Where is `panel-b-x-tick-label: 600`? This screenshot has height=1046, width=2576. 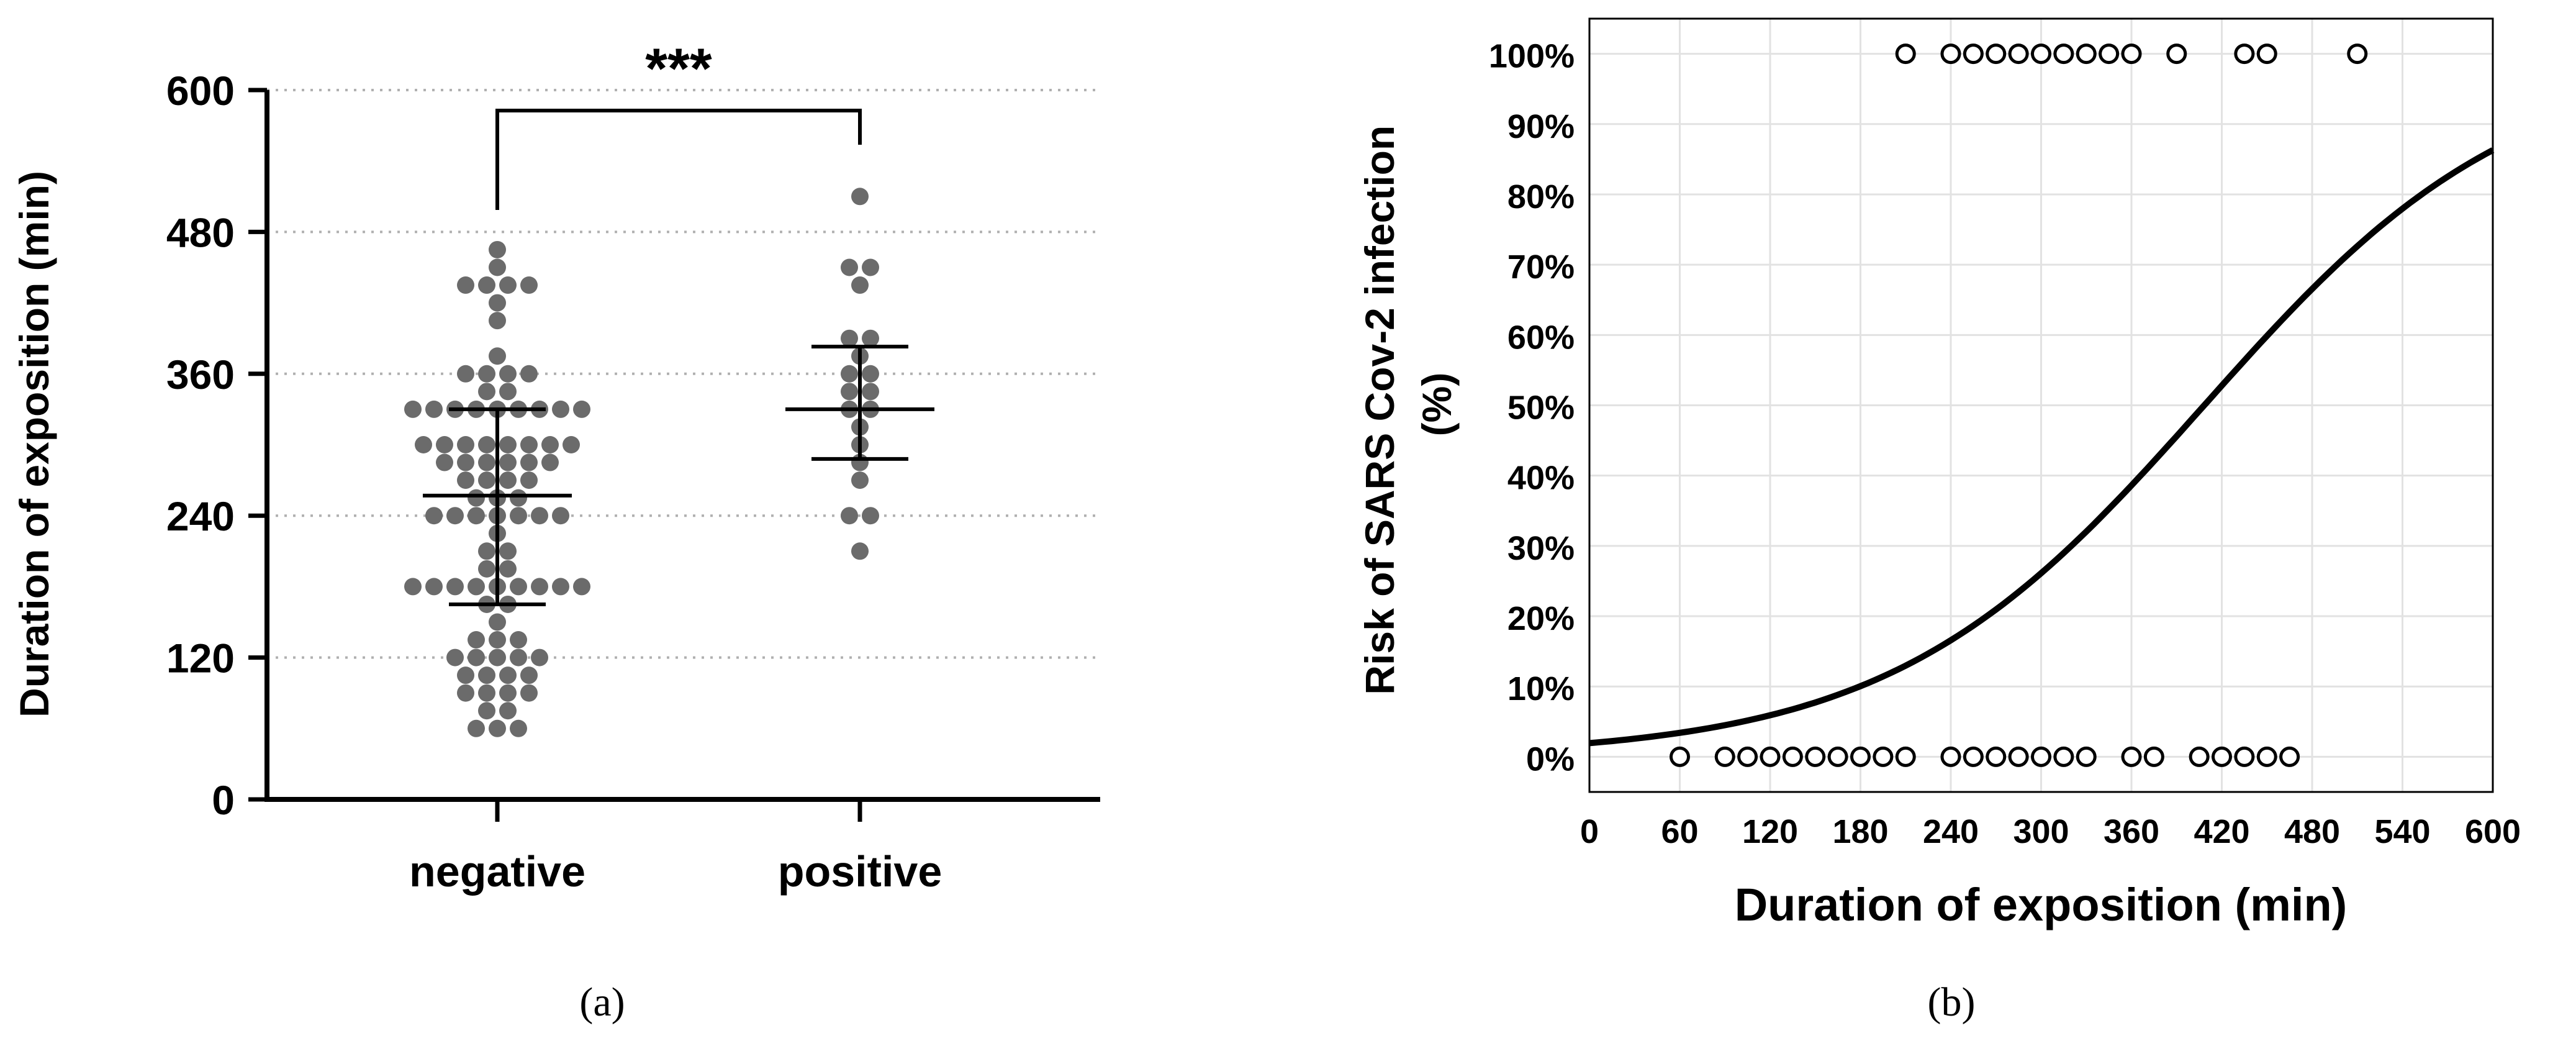 panel-b-x-tick-label: 600 is located at coordinates (2493, 831).